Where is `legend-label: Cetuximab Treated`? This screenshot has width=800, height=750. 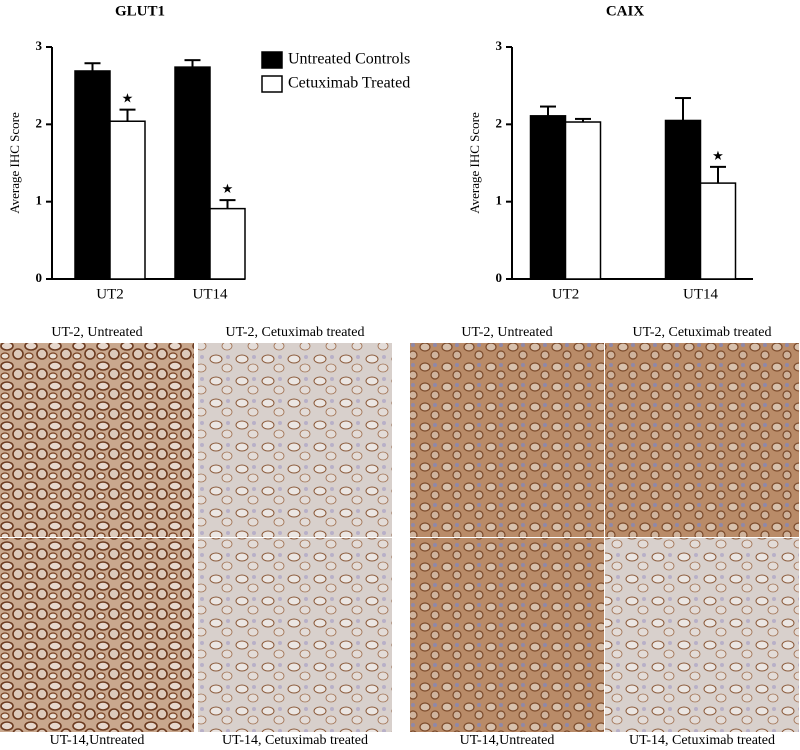
legend-label: Cetuximab Treated is located at coordinates (349, 83).